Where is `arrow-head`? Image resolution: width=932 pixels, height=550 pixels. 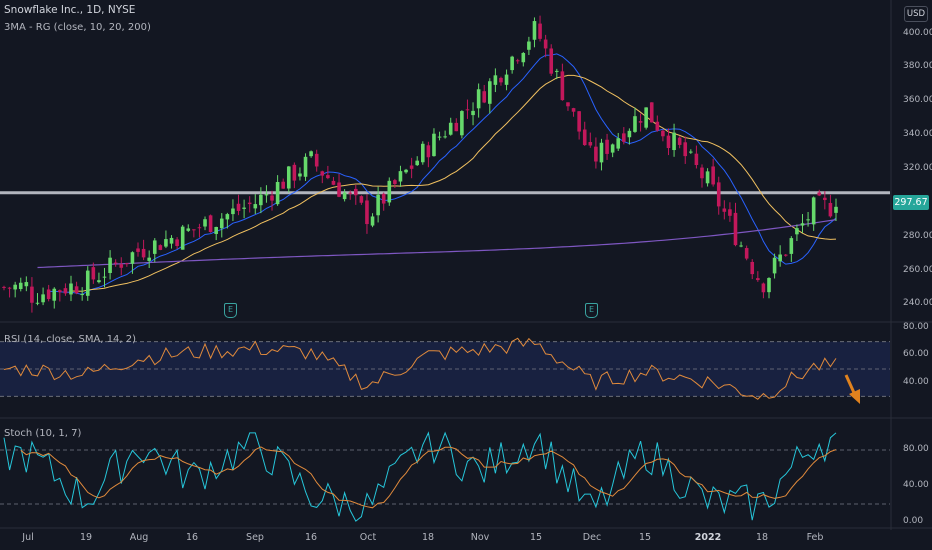 arrow-head is located at coordinates (854, 396).